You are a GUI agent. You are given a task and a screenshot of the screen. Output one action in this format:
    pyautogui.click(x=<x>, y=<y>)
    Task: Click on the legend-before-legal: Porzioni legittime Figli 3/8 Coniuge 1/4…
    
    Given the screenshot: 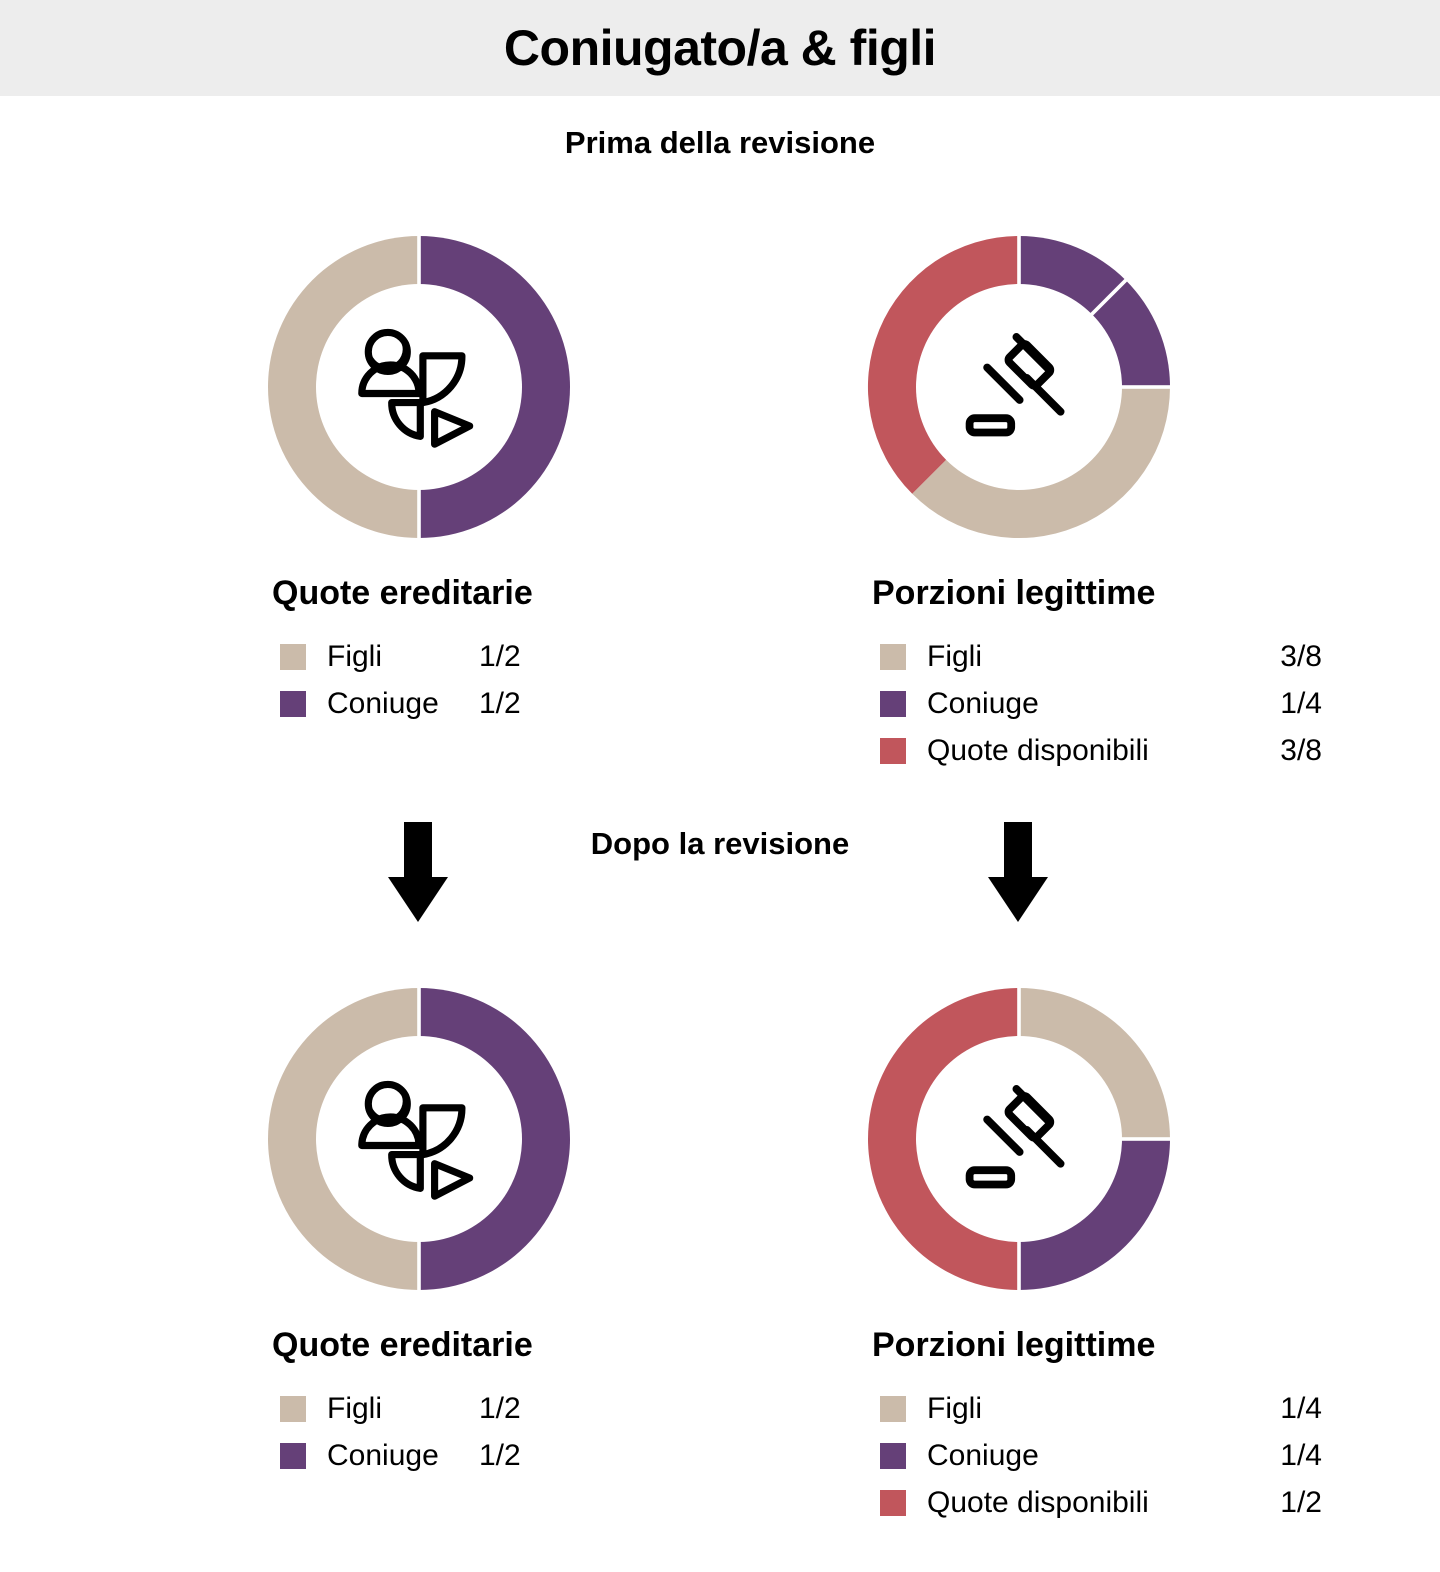 What is the action you would take?
    pyautogui.click(x=1107, y=674)
    